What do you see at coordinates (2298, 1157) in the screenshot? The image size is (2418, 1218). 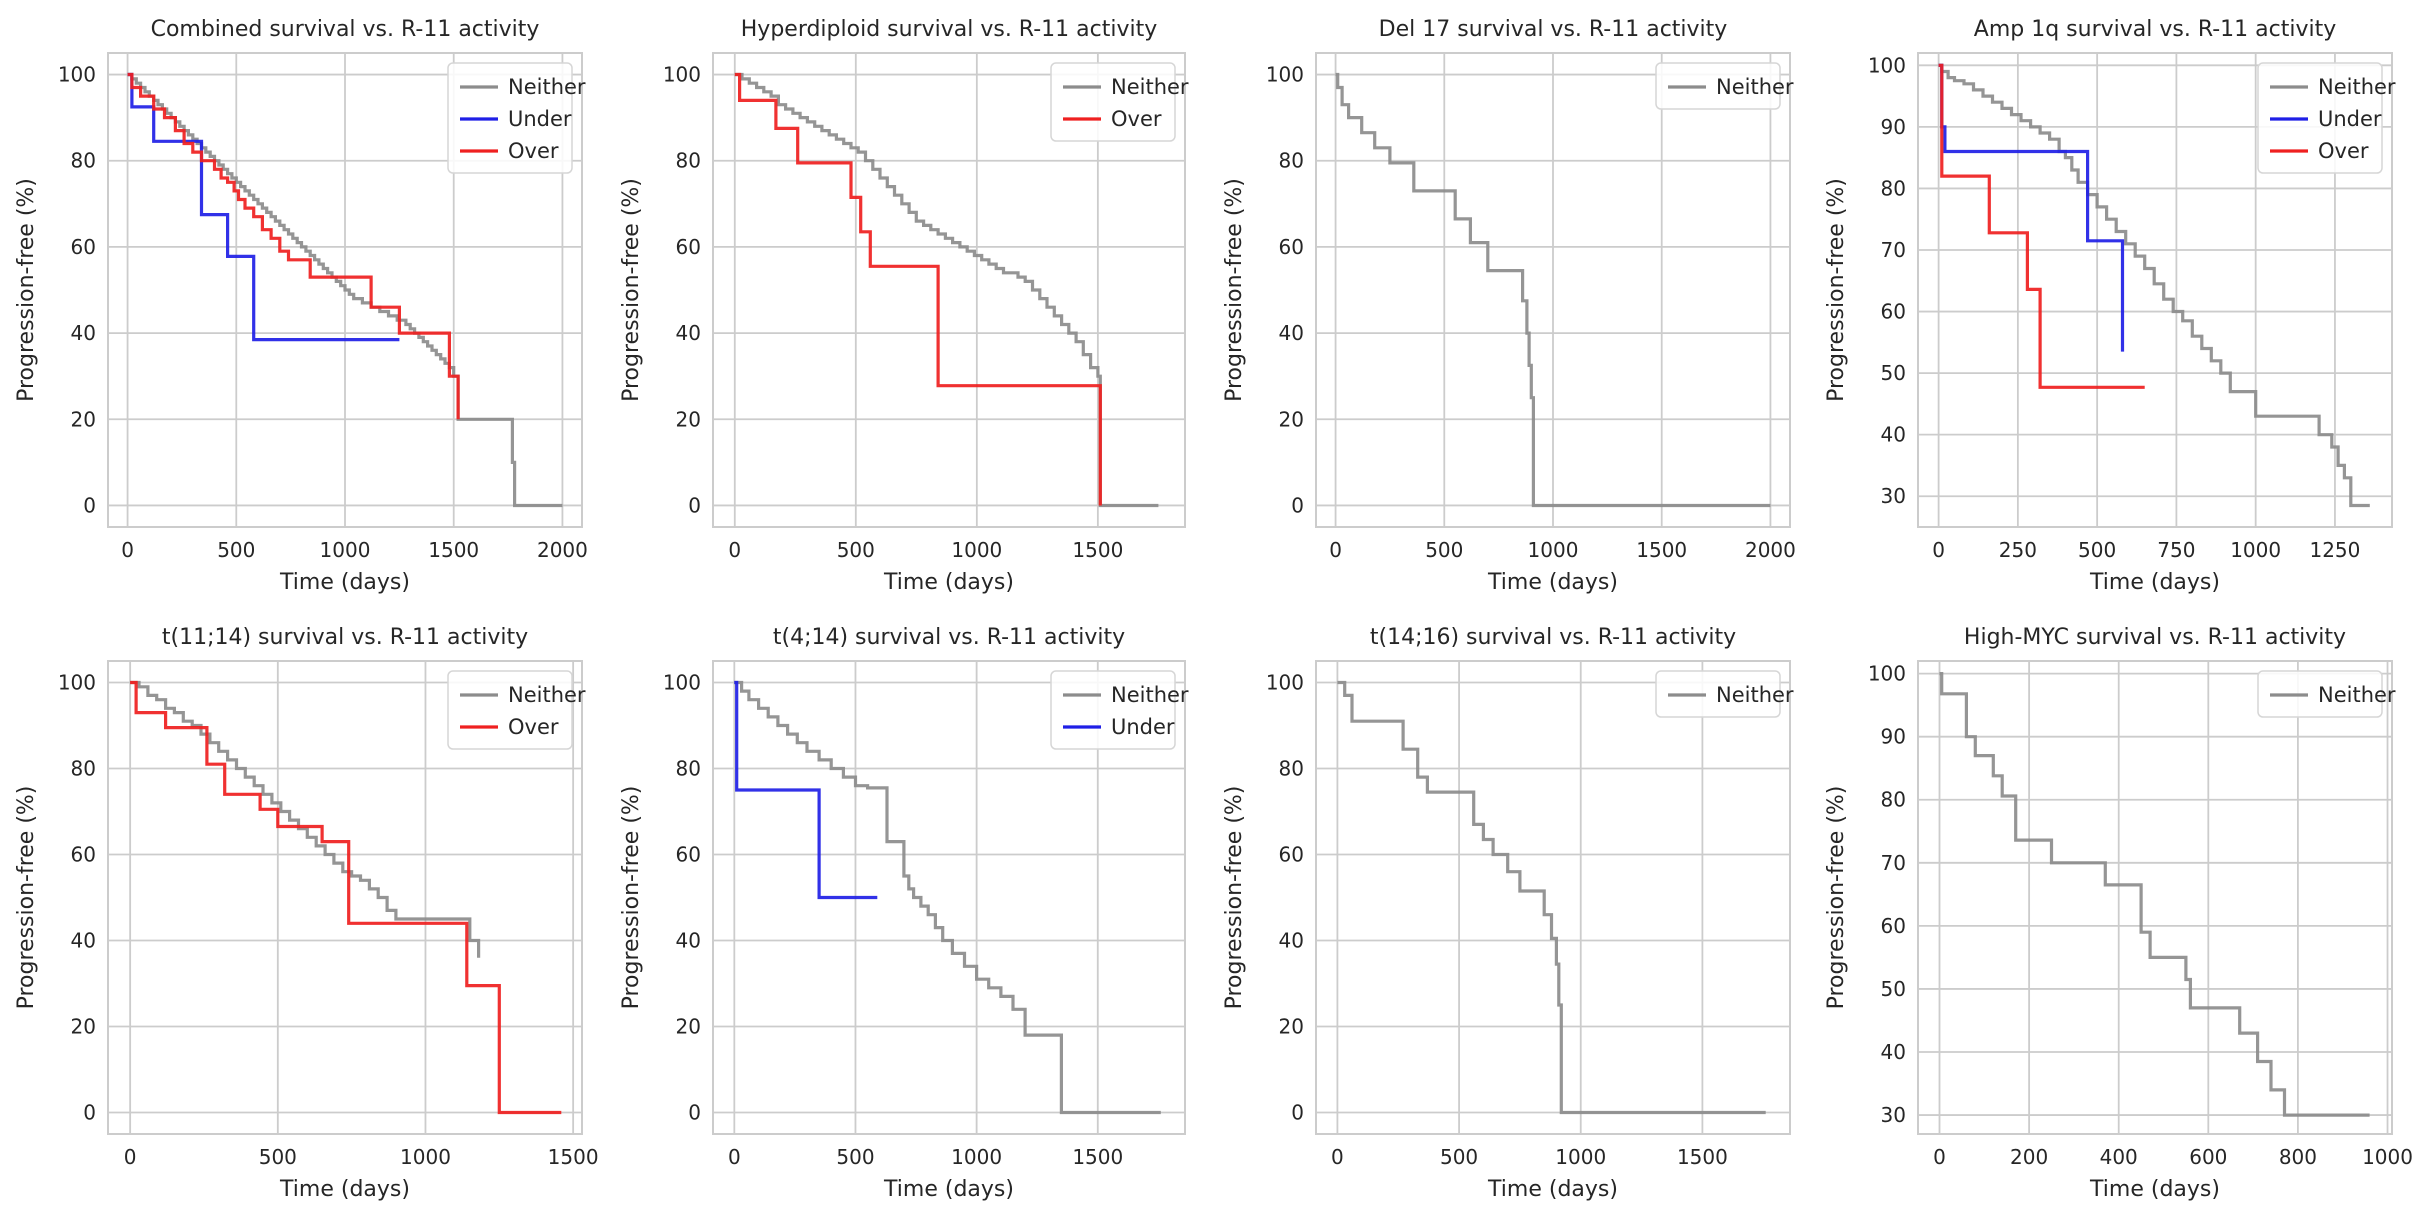 I see `x-tick-label: 800` at bounding box center [2298, 1157].